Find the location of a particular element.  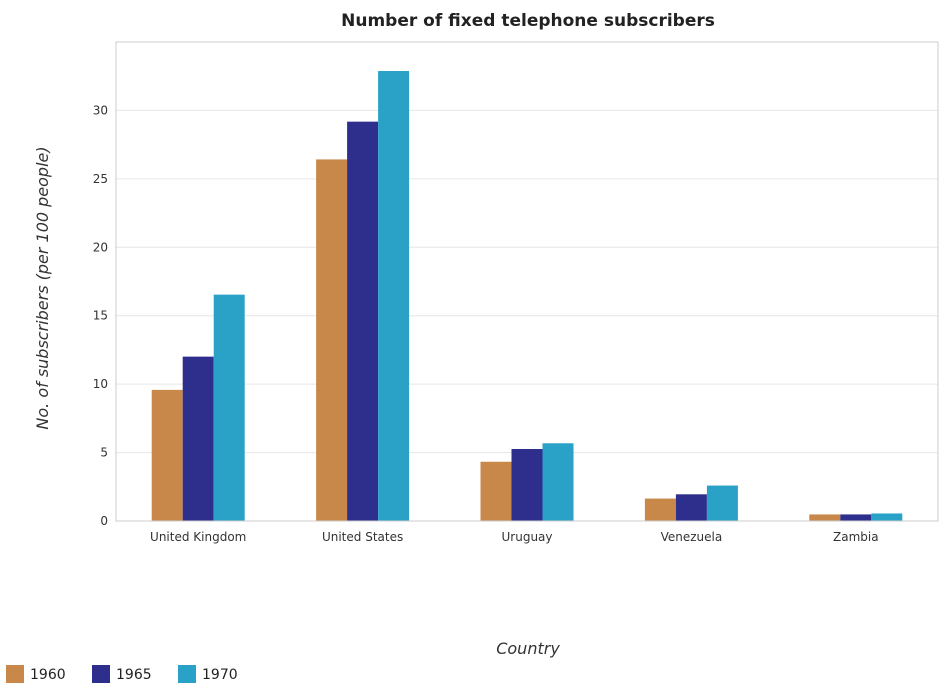

bar-1965-venezuela is located at coordinates (691, 507).